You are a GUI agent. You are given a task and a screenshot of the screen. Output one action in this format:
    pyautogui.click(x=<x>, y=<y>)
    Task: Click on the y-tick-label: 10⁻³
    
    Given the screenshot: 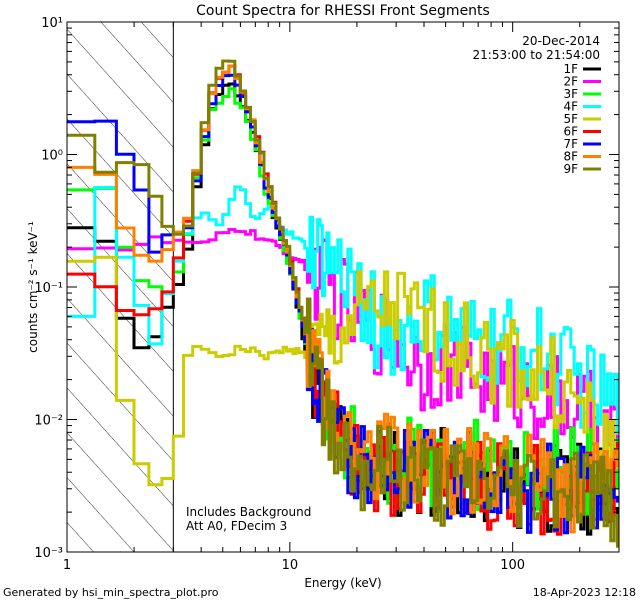 What is the action you would take?
    pyautogui.click(x=48, y=553)
    